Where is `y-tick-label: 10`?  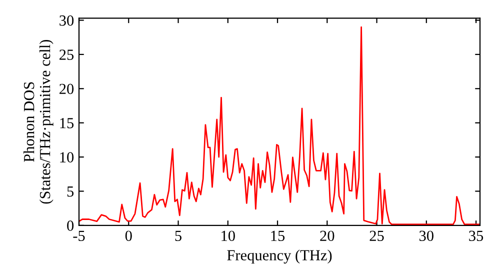
y-tick-label: 10 is located at coordinates (67, 157).